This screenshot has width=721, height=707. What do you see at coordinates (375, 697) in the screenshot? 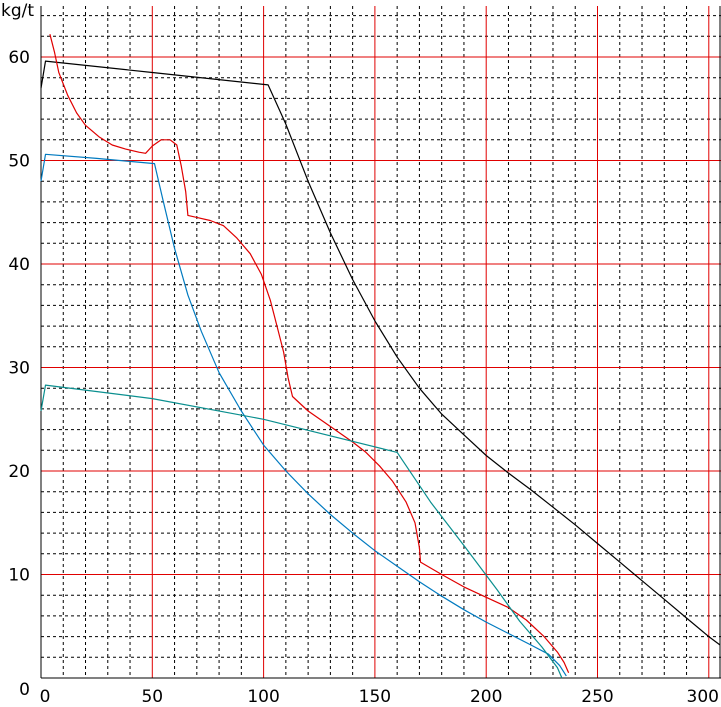
I see `x-tick-label: 150` at bounding box center [375, 697].